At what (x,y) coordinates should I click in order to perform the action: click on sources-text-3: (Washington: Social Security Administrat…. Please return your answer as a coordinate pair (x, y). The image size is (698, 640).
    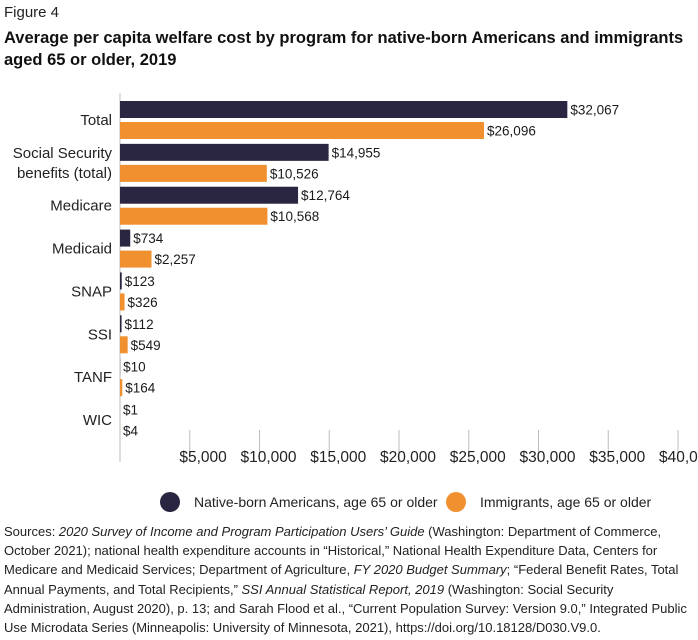
    Looking at the image, I should click on (345, 608).